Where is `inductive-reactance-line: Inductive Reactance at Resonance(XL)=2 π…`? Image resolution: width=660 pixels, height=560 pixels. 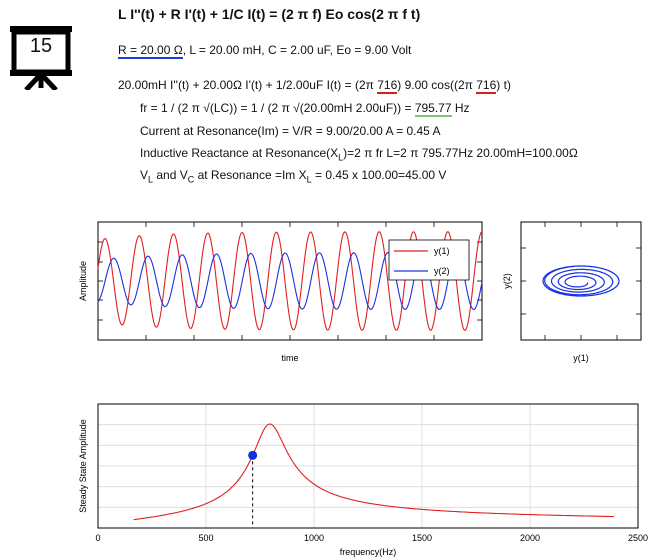
inductive-reactance-line: Inductive Reactance at Resonance(XL)=2 π… is located at coordinates (359, 154).